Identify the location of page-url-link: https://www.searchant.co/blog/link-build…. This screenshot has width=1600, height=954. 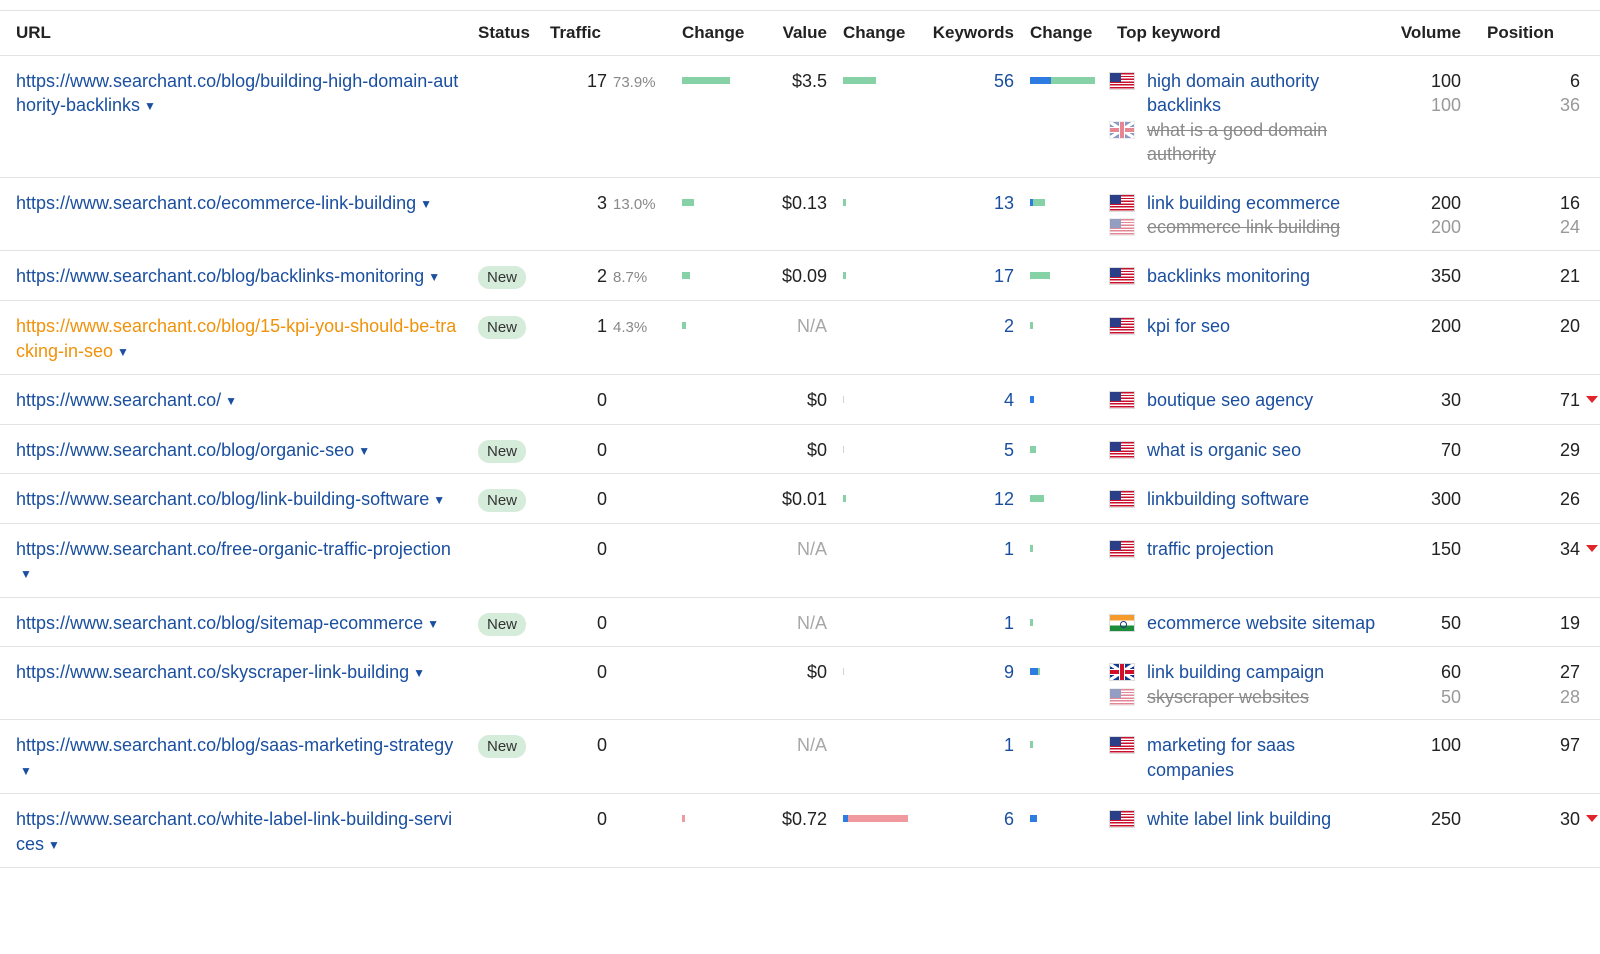
(223, 499).